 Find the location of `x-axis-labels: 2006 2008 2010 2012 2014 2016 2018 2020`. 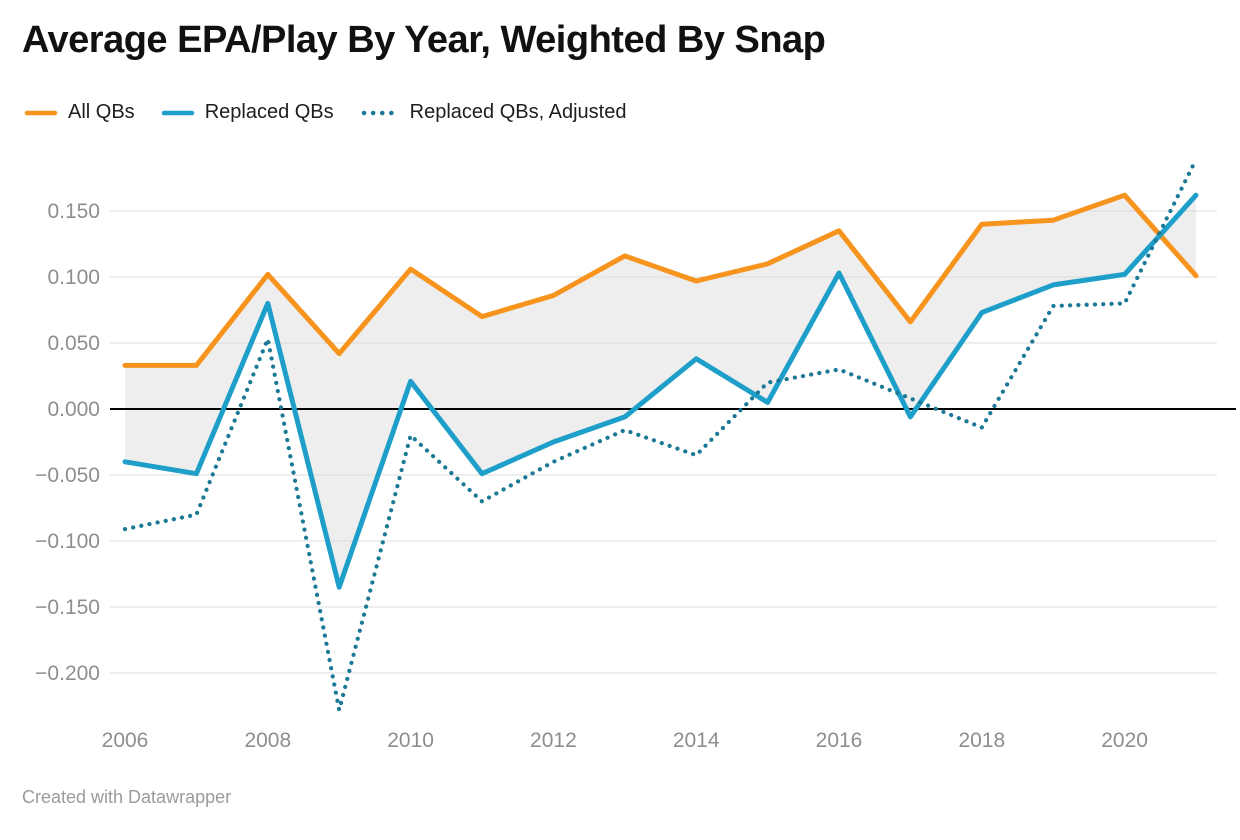

x-axis-labels: 2006 2008 2010 2012 2014 2016 2018 2020 is located at coordinates (625, 740).